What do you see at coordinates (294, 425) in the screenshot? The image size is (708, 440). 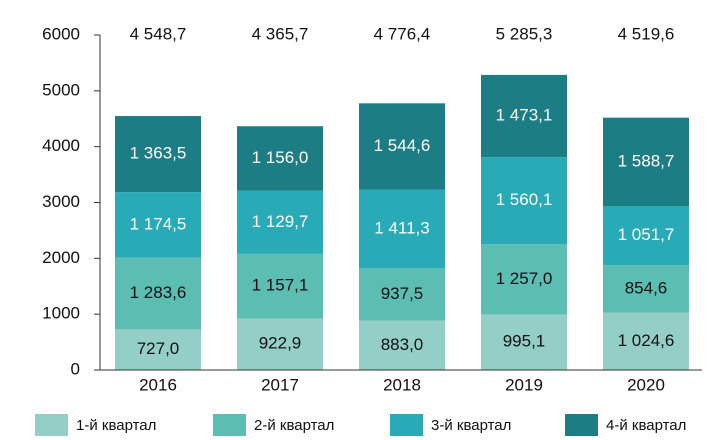 I see `legend-label: 2-й квартал` at bounding box center [294, 425].